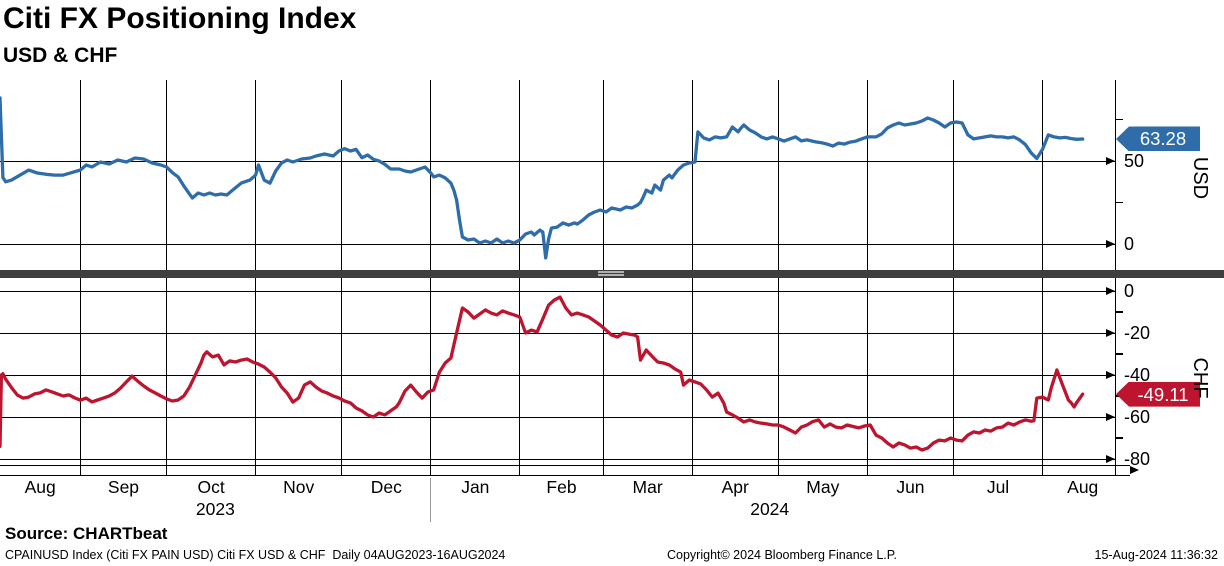 The image size is (1224, 566). I want to click on x-month-label: Jan, so click(475, 487).